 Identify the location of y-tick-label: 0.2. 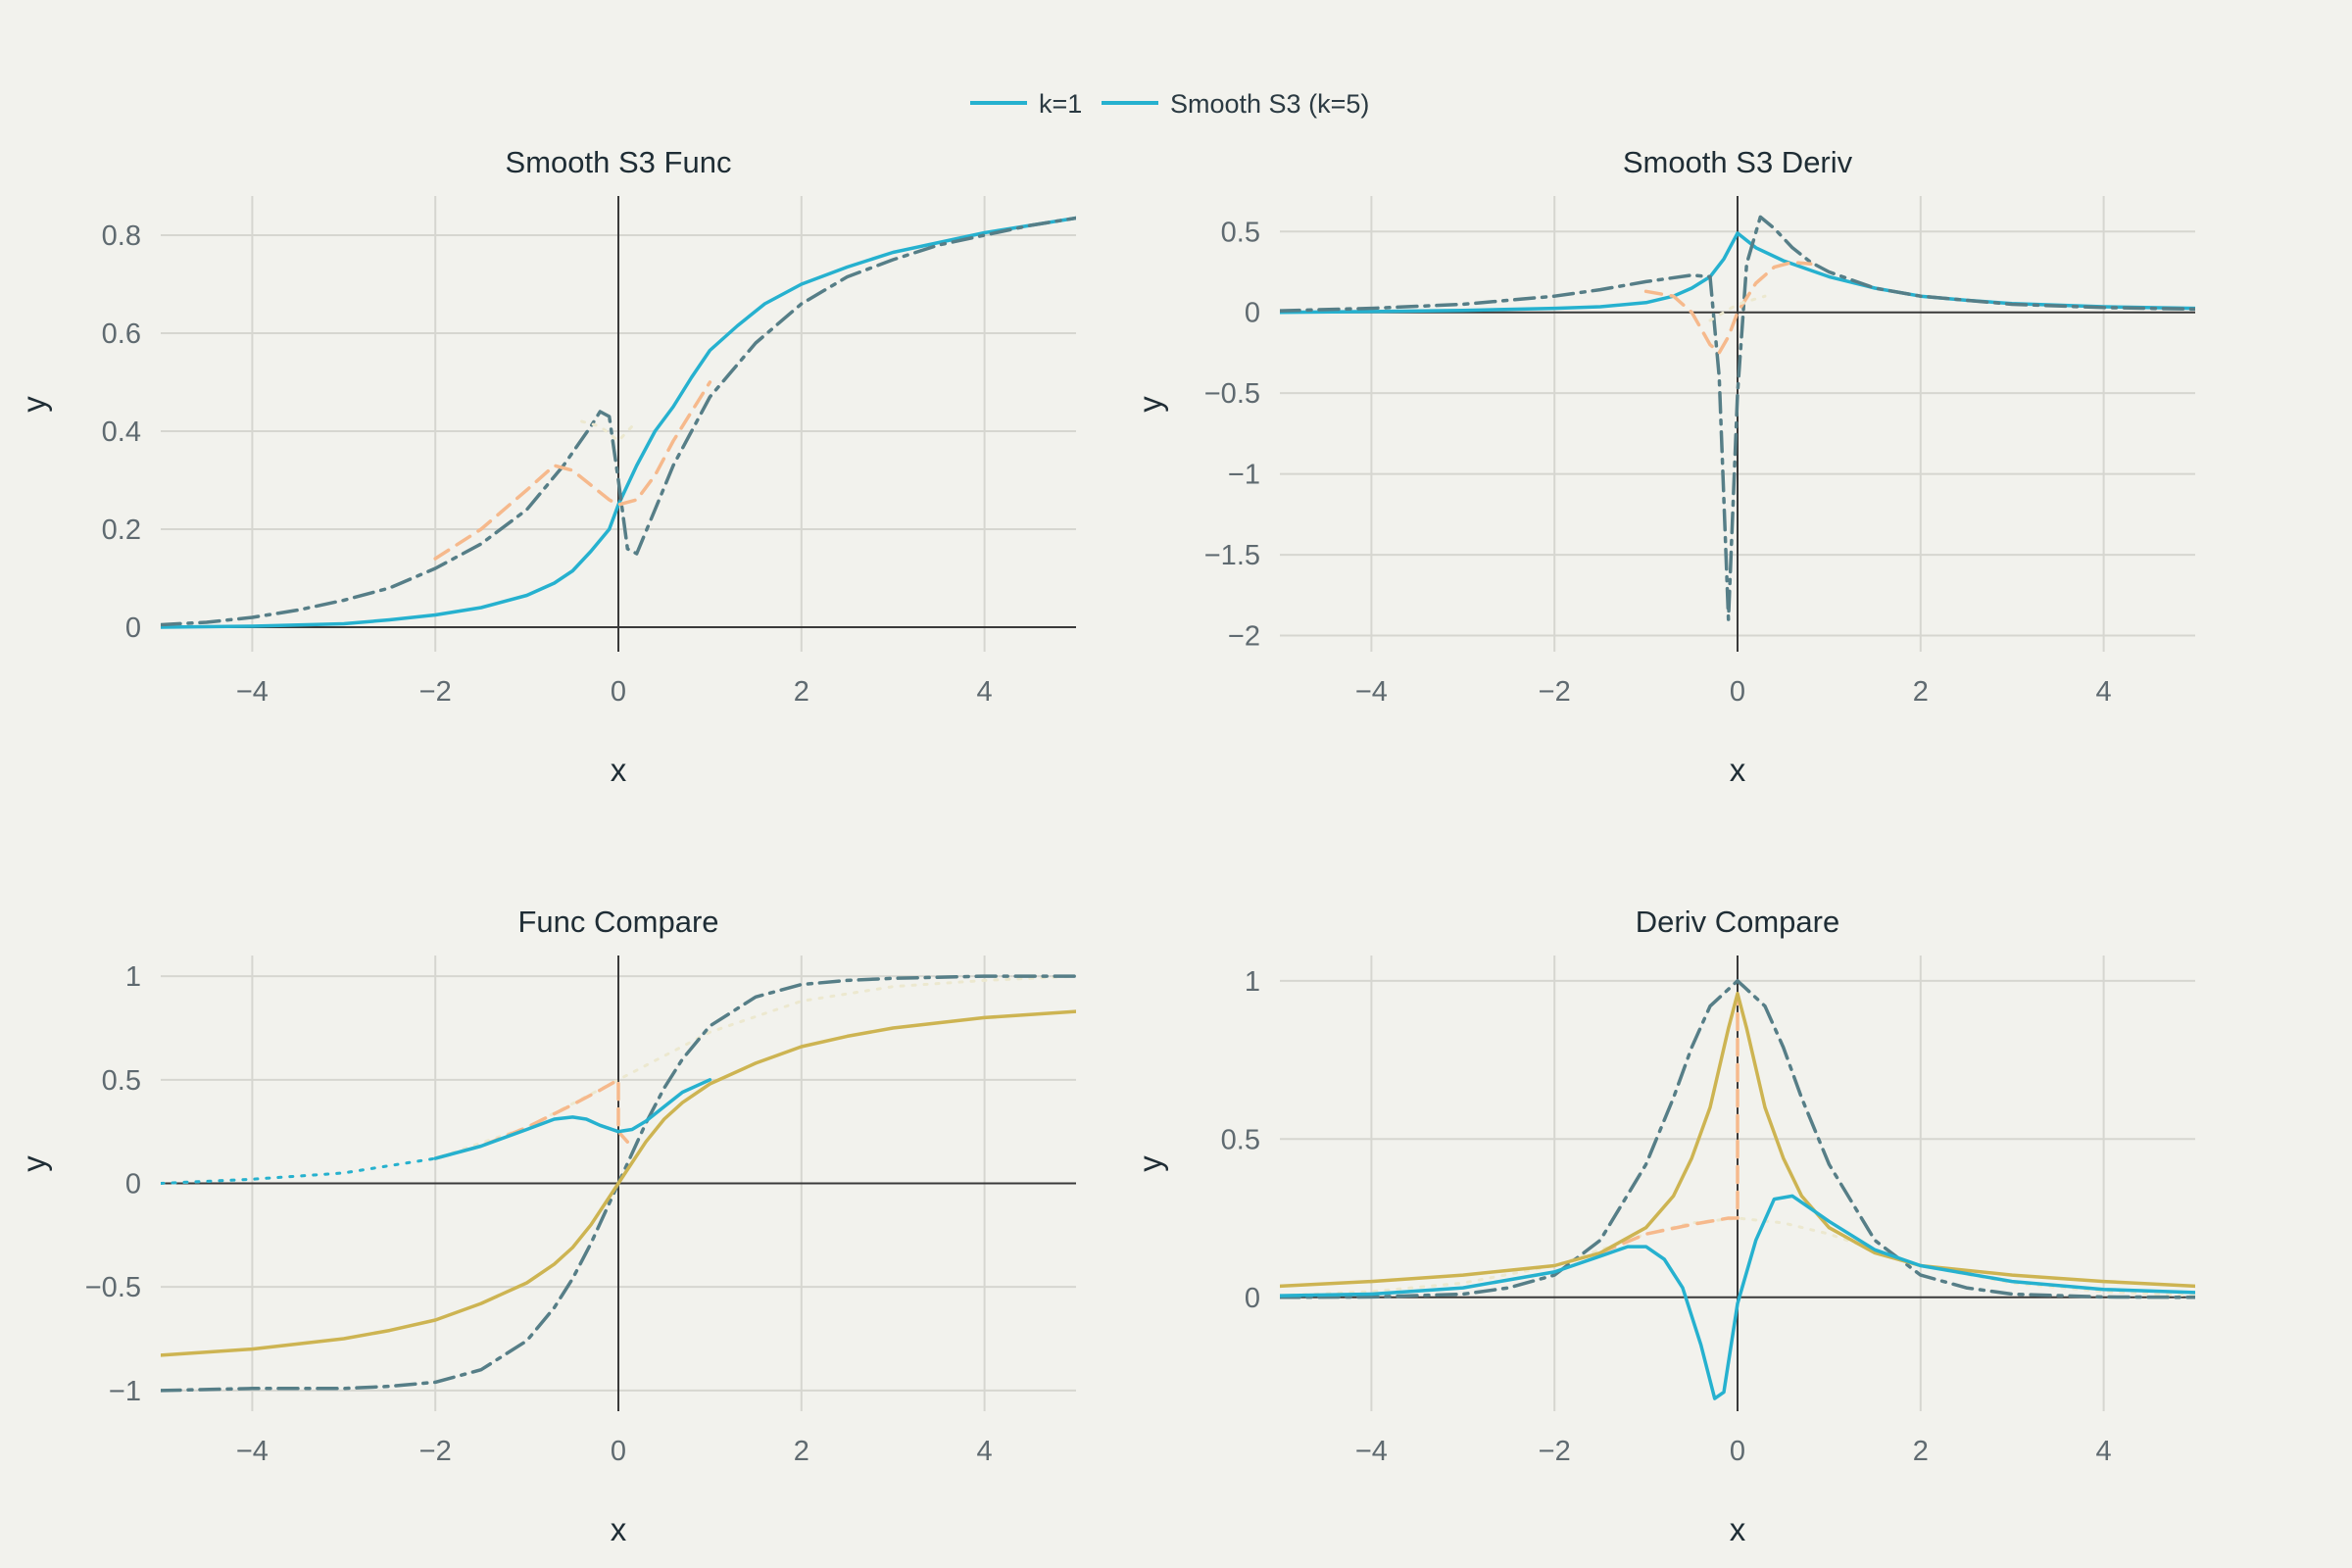
(121, 530).